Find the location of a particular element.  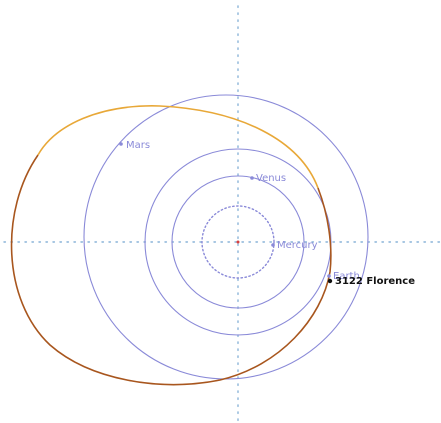

asteroid-label: 3122 Florence is located at coordinates (375, 281).